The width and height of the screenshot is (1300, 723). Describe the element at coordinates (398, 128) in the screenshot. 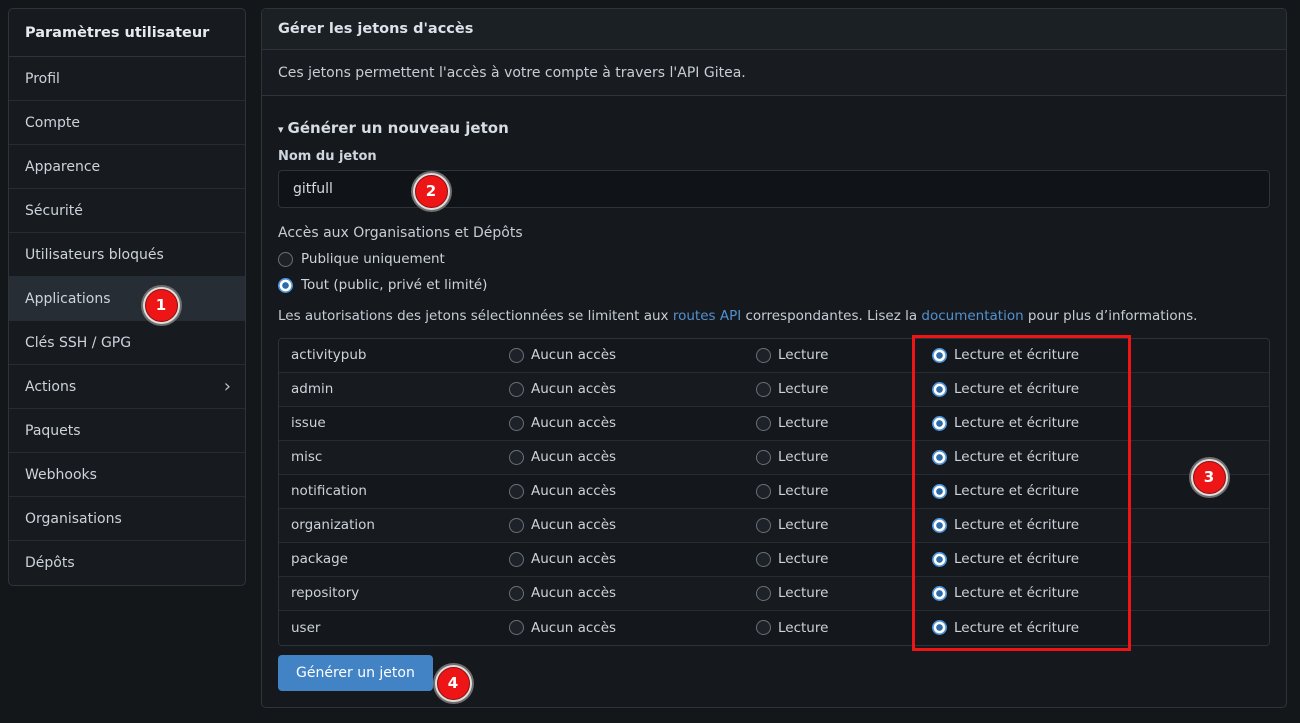

I see `collapse-section-title: Générer un nouveau jeton` at that location.